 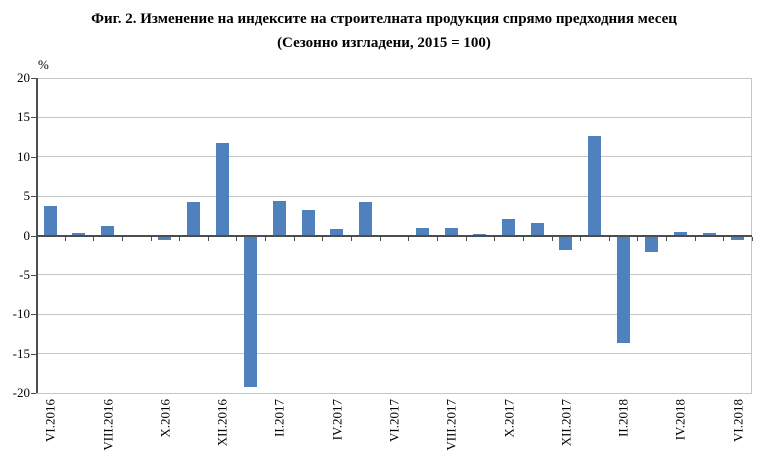 I want to click on x-axis-tick-label: X.2016, so click(x=165, y=418).